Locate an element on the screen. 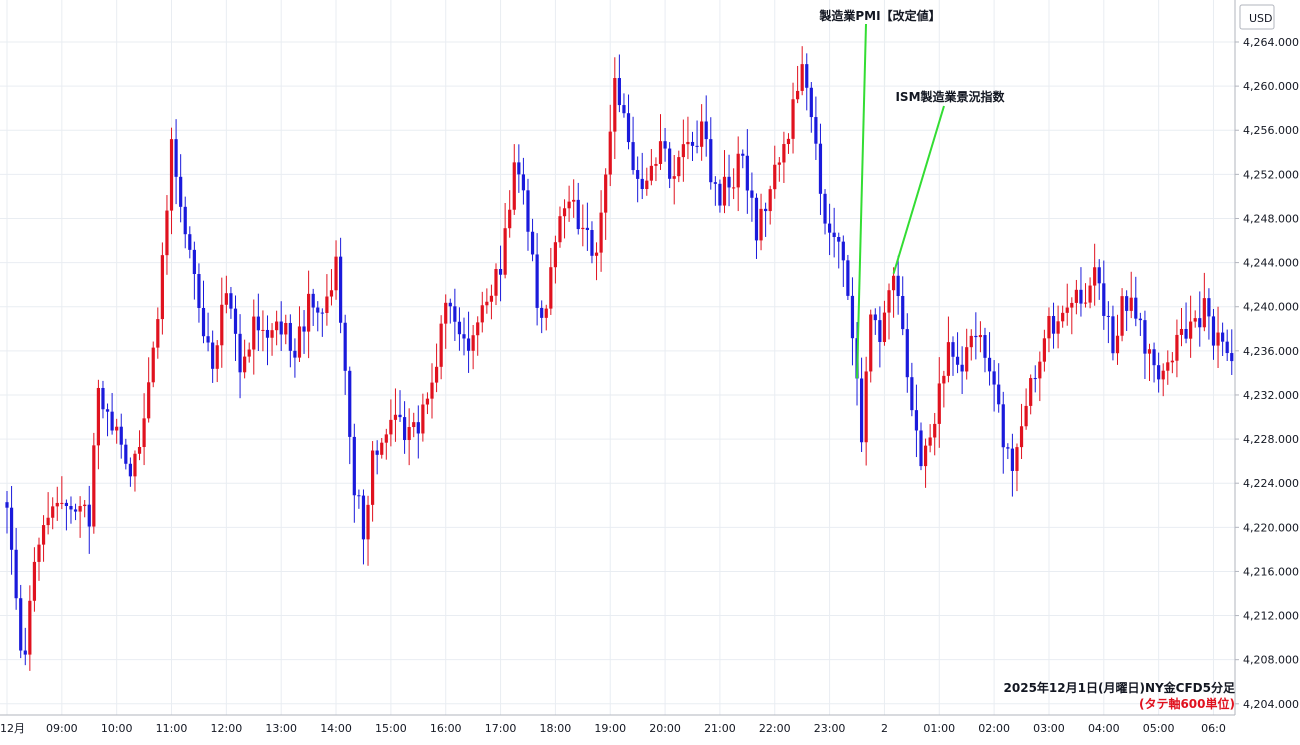 The width and height of the screenshot is (1300, 745). x-tick-label: 09:00 is located at coordinates (62, 728).